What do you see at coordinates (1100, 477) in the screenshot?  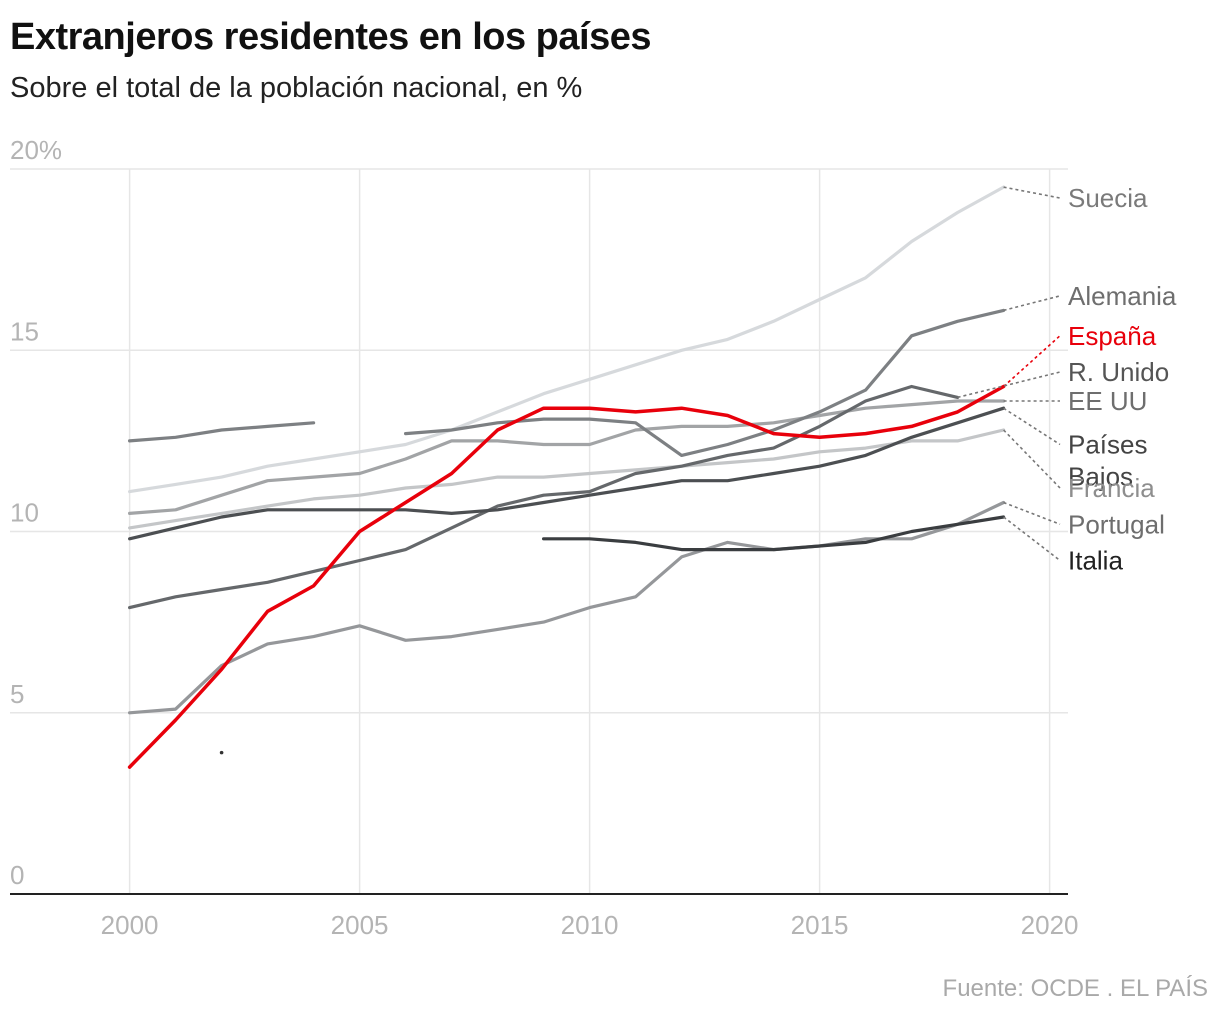 I see `series-label-paises-bajos-line2: Bajos` at bounding box center [1100, 477].